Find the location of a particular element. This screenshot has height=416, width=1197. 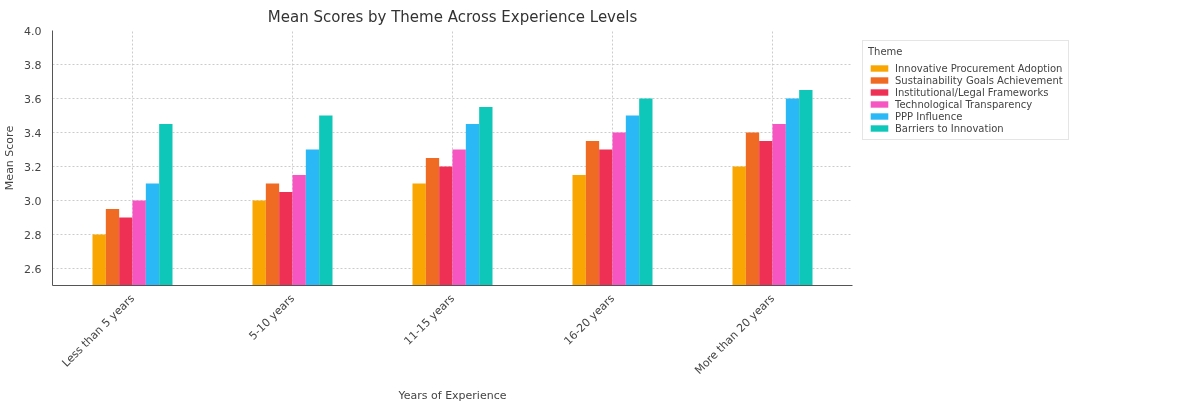

y-tick-label: 3.6 is located at coordinates (33, 99).